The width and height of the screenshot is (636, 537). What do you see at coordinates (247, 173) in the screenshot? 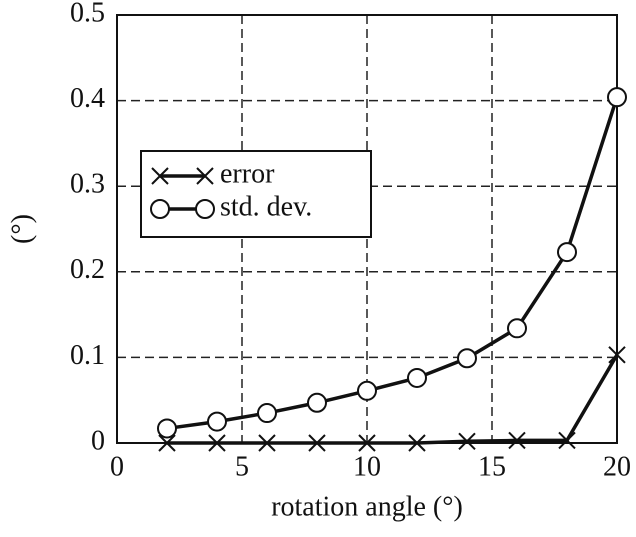
I see `legend-label: error` at bounding box center [247, 173].